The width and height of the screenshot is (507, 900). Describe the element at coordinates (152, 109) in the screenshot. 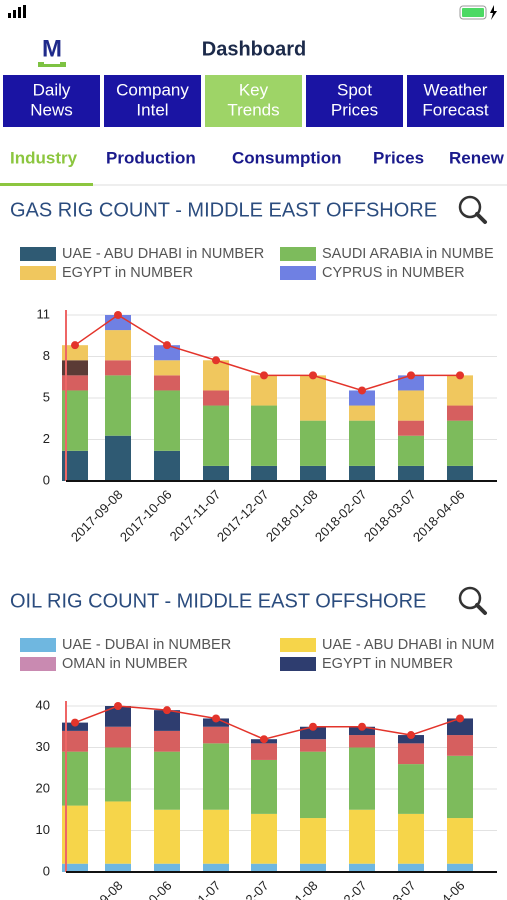

I see `tab-label: Intel` at that location.